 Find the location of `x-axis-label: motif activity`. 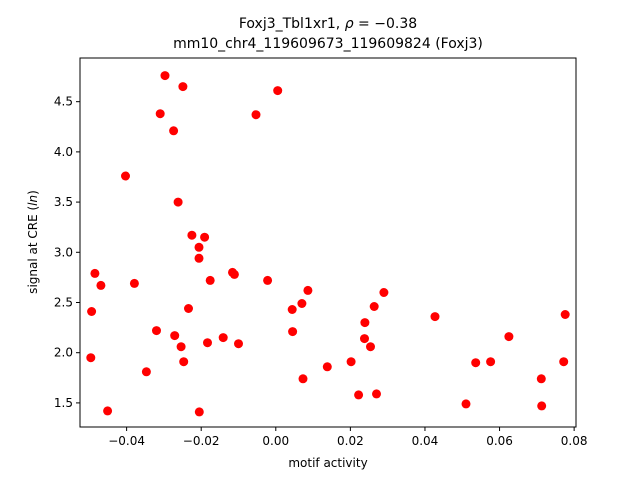

x-axis-label: motif activity is located at coordinates (327, 463).